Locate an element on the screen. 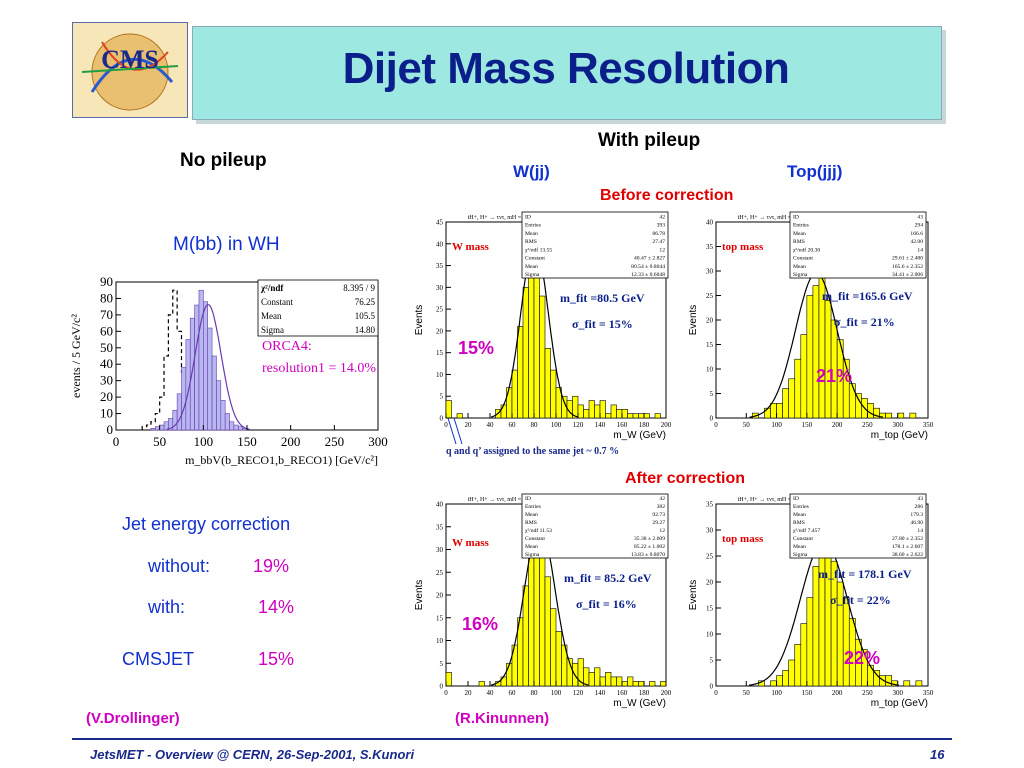  y-tick-label: 40 is located at coordinates (710, 223).